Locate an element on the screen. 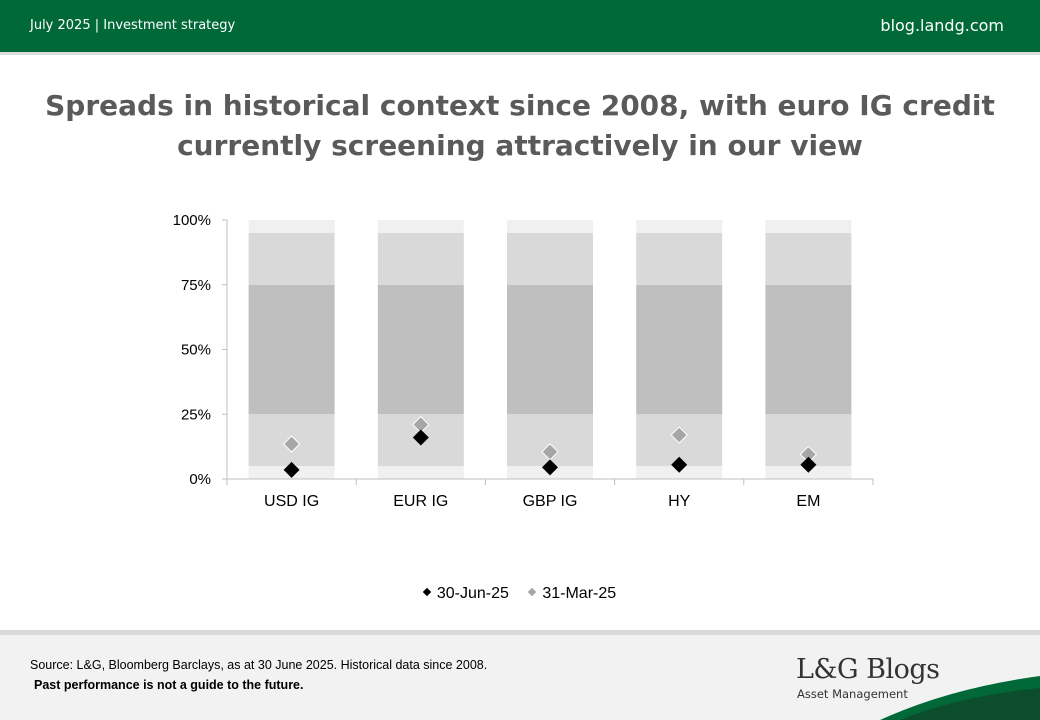 The height and width of the screenshot is (720, 1040). header-site-link: blog.landg.com is located at coordinates (942, 25).